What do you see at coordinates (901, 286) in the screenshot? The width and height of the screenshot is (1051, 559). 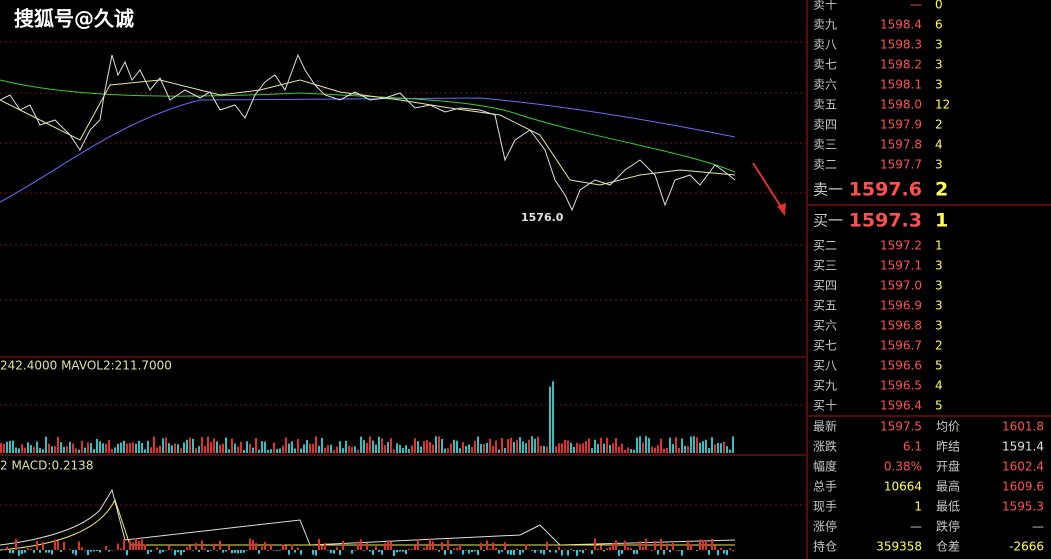 I see `book-price: 1597.0` at bounding box center [901, 286].